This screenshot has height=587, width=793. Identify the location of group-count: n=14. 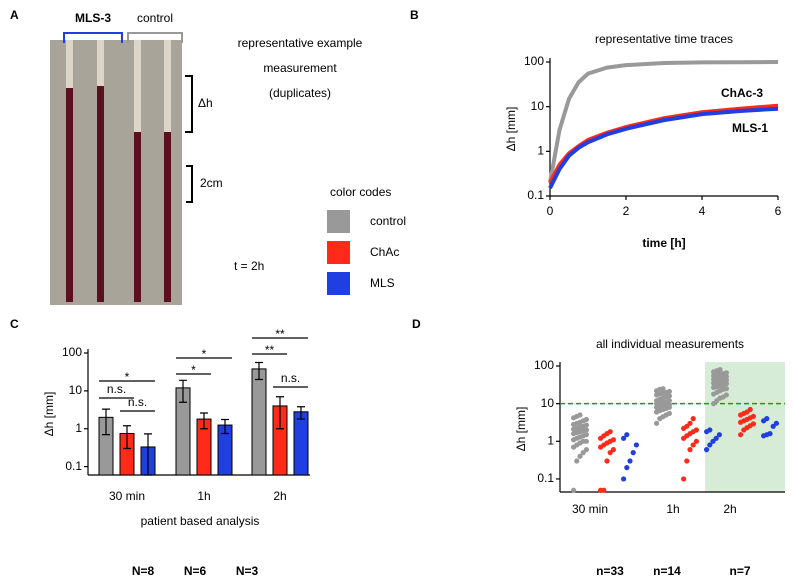
(667, 571).